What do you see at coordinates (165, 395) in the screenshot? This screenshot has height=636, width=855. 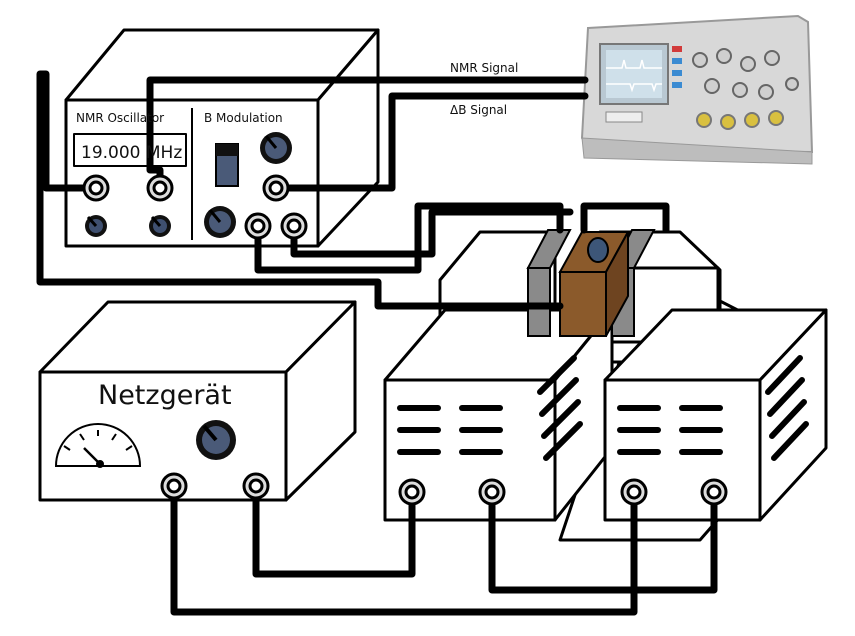 I see `power-supply-label: Netzgerät` at bounding box center [165, 395].